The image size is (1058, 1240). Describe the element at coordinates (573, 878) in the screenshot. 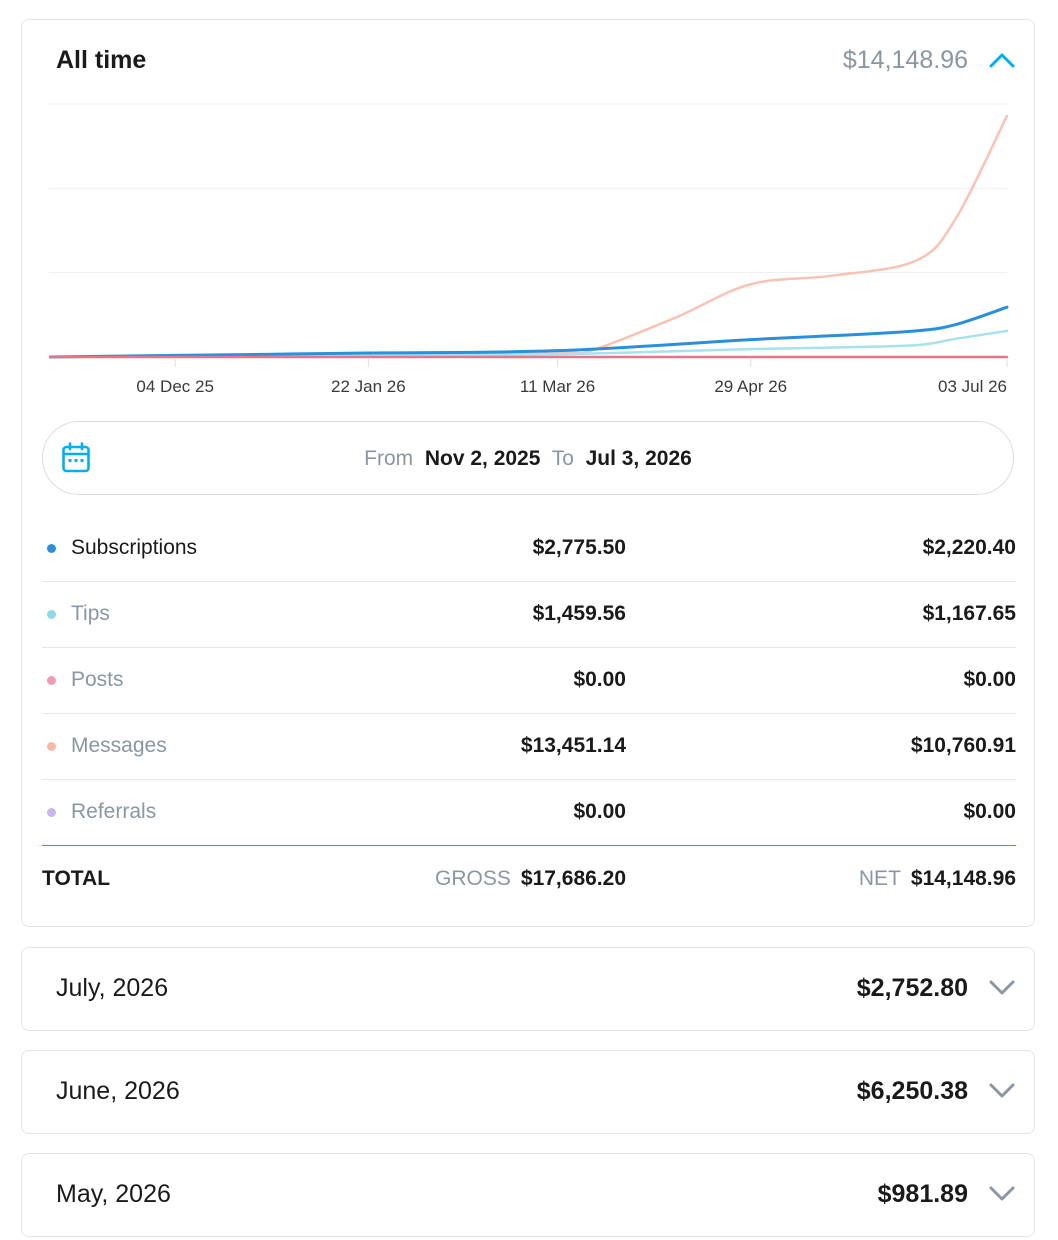

I see `gross-value: $17,686.20` at that location.